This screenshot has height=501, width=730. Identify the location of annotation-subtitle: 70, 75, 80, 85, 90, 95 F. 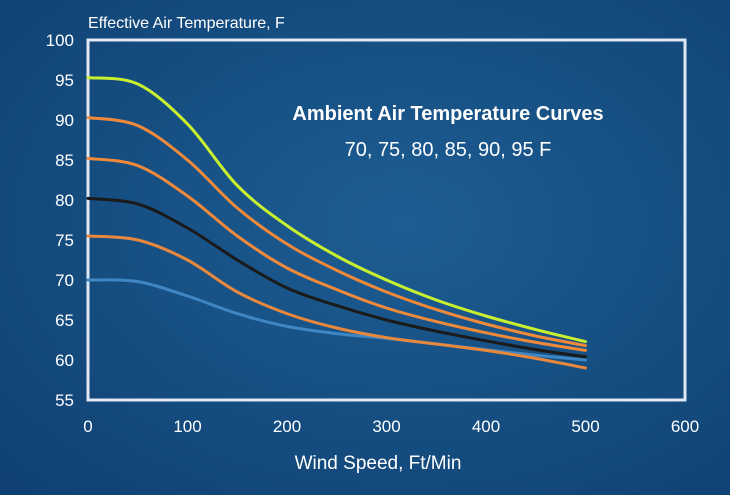
(448, 150).